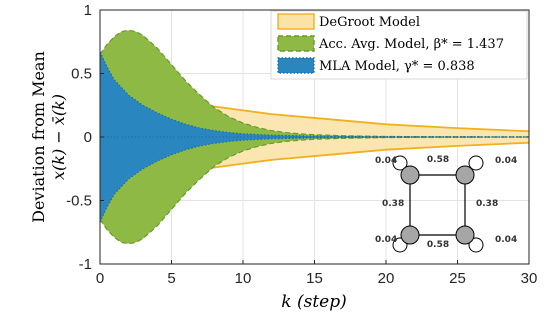  I want to click on x-ticks: 0 5 10 15 20 25 30, so click(317, 273).